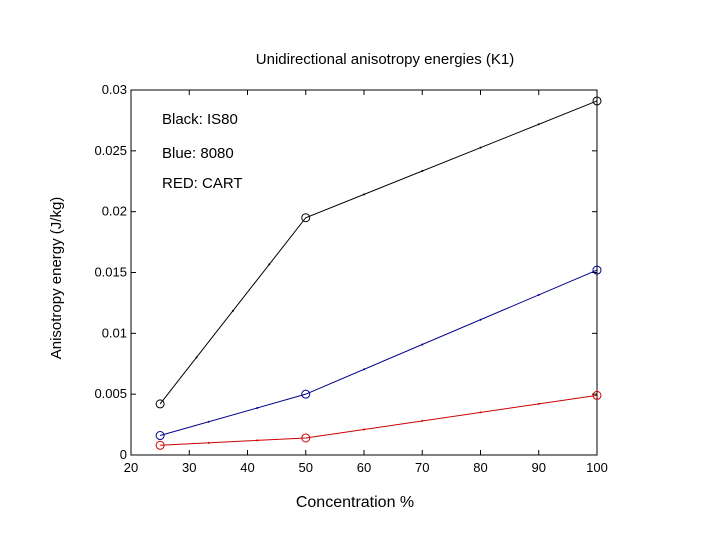 This screenshot has height=545, width=720. Describe the element at coordinates (56, 278) in the screenshot. I see `y-axis-label: Anisotropy energy (J/kg)` at that location.